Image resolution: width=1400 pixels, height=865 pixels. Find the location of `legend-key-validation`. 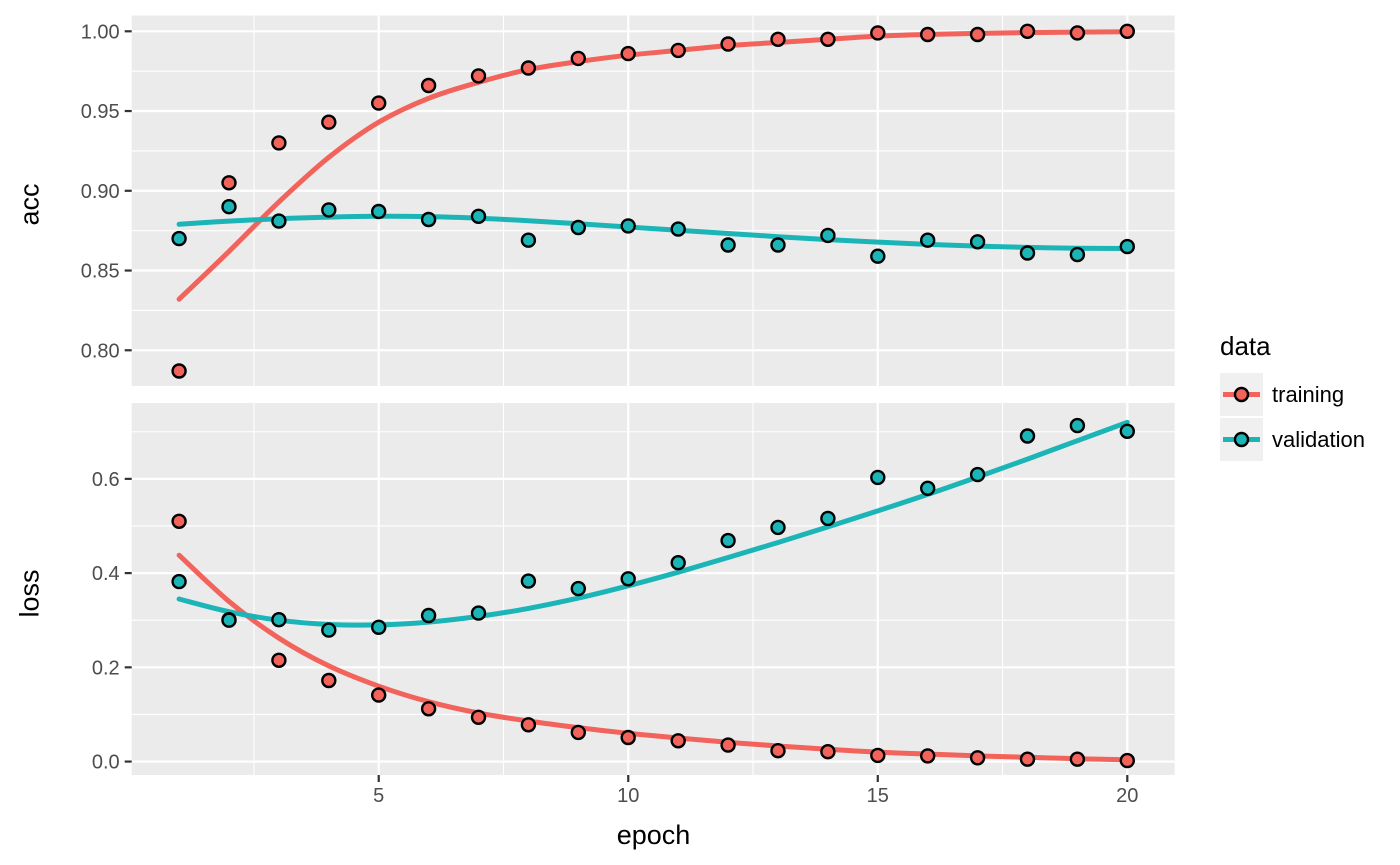

legend-key-validation is located at coordinates (1241, 439).